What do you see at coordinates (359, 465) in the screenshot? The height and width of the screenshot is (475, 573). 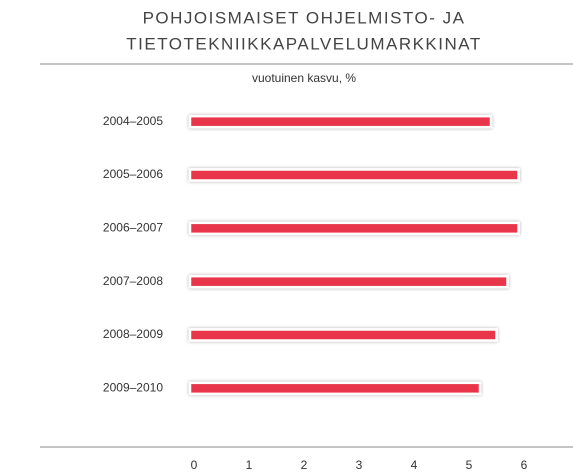 I see `x-tick-label: 3` at bounding box center [359, 465].